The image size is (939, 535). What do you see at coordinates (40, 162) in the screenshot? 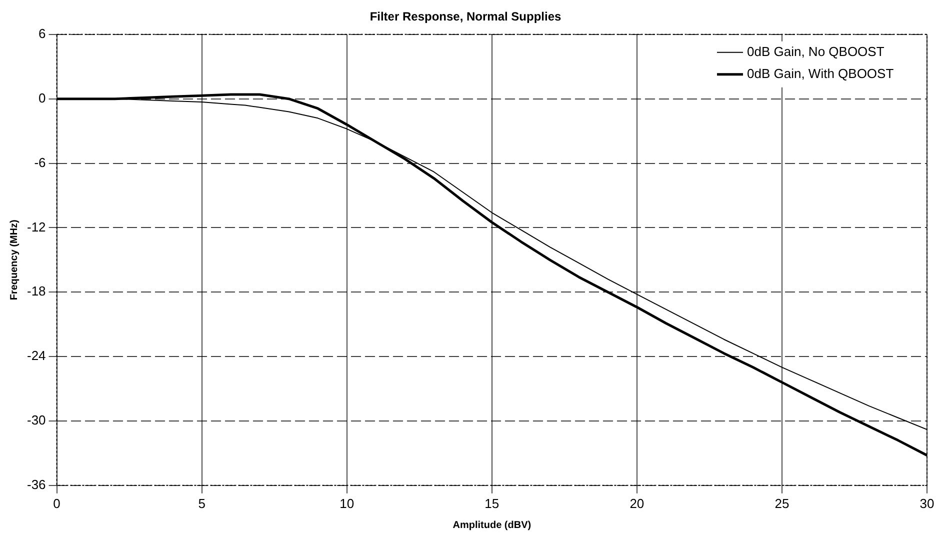
I see `y-tick-label: -6` at bounding box center [40, 162].